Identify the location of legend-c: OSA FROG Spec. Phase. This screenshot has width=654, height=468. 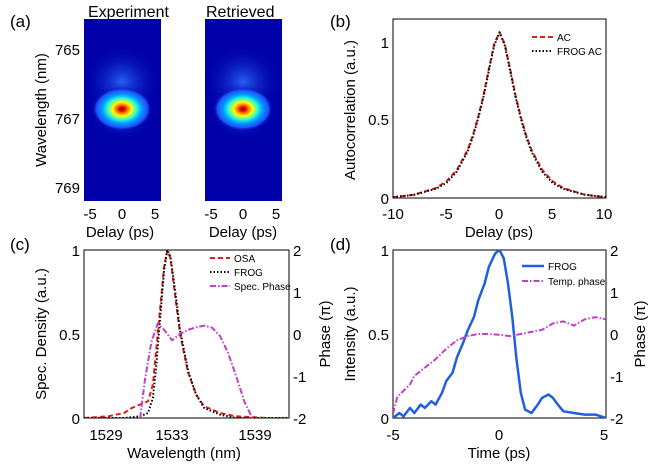
(250, 273).